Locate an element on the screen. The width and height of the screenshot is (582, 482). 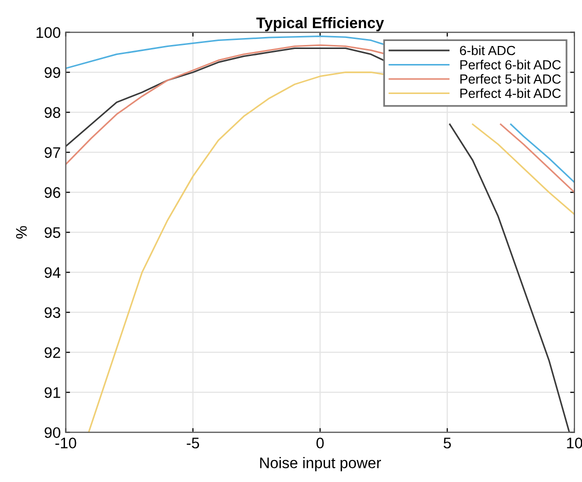
y-tick-label: 96 is located at coordinates (52, 192).